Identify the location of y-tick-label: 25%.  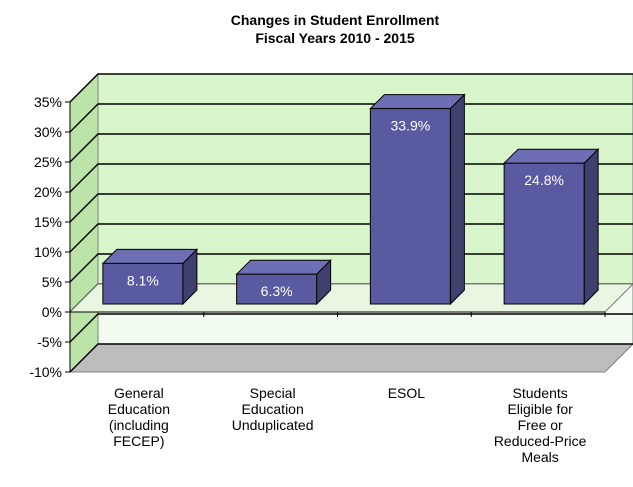
(48, 162).